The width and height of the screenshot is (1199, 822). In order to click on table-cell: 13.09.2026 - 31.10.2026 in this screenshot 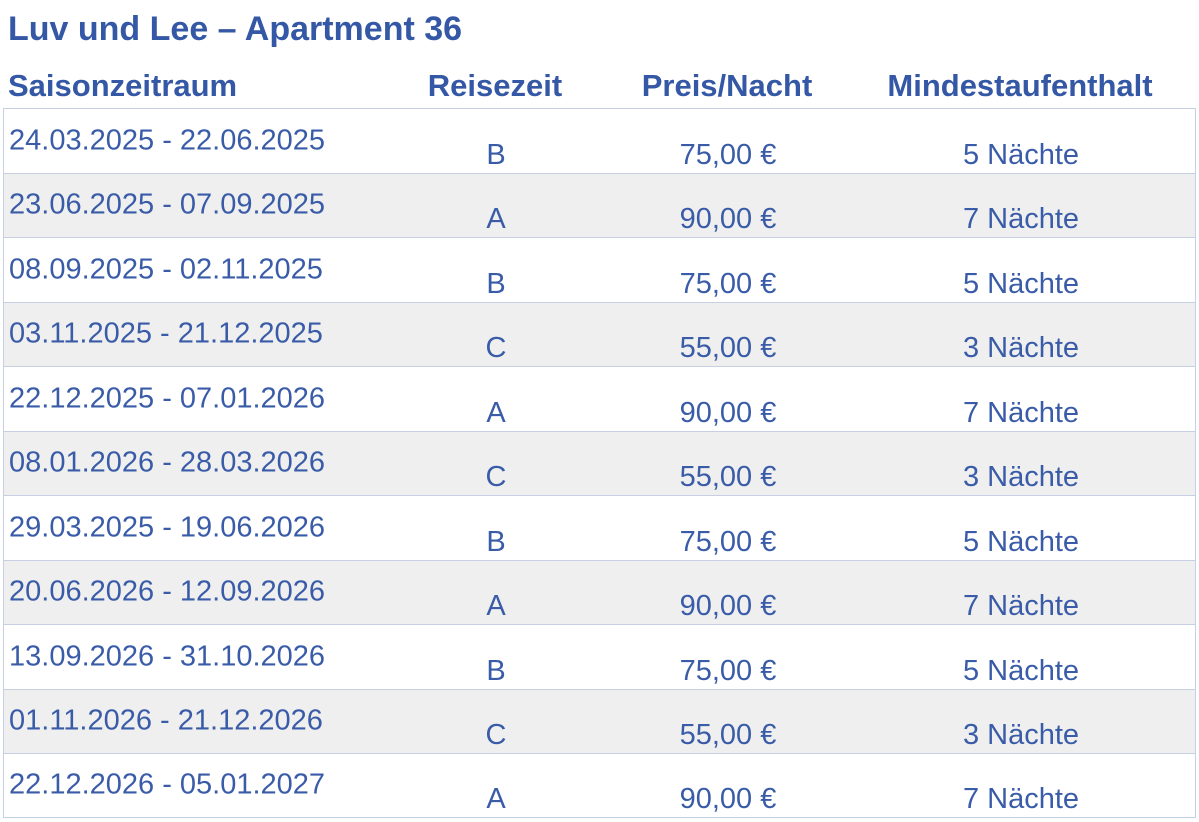, I will do `click(167, 656)`.